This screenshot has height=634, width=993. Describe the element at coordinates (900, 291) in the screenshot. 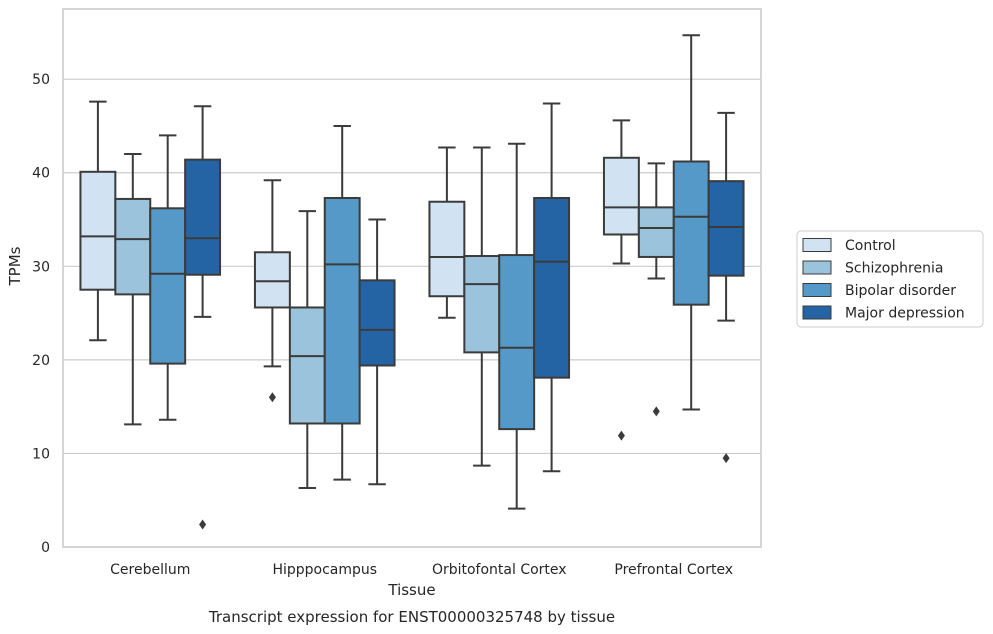

I see `legend-label: Bipolar disorder` at that location.